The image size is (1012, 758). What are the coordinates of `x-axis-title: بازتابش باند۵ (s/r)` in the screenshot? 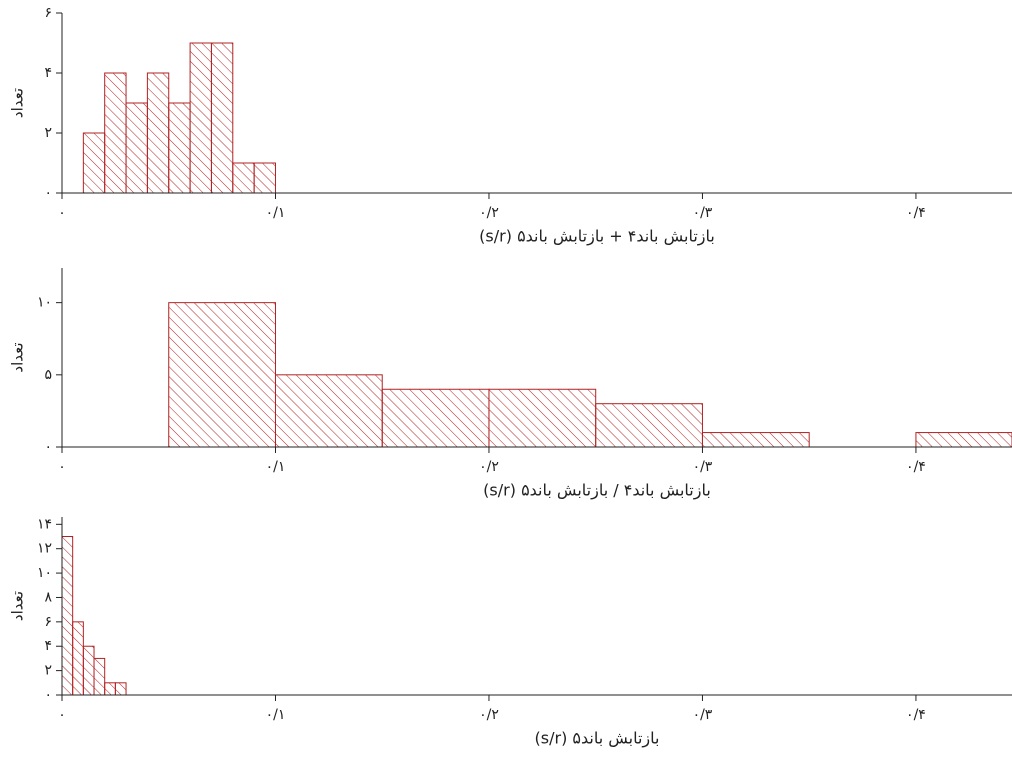 It's located at (597, 739).